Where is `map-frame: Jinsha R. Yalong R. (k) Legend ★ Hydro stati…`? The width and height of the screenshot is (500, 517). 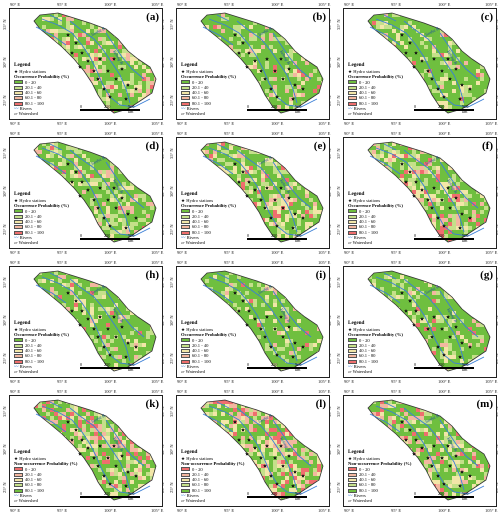
map-frame: Jinsha R. Yalong R. (k) Legend ★ Hydro stati… is located at coordinates (86, 451).